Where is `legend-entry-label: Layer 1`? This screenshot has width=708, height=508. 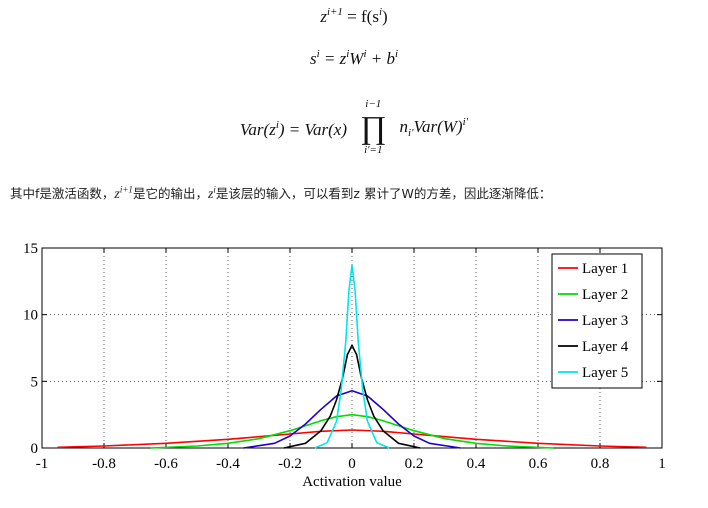 legend-entry-label: Layer 1 is located at coordinates (605, 269).